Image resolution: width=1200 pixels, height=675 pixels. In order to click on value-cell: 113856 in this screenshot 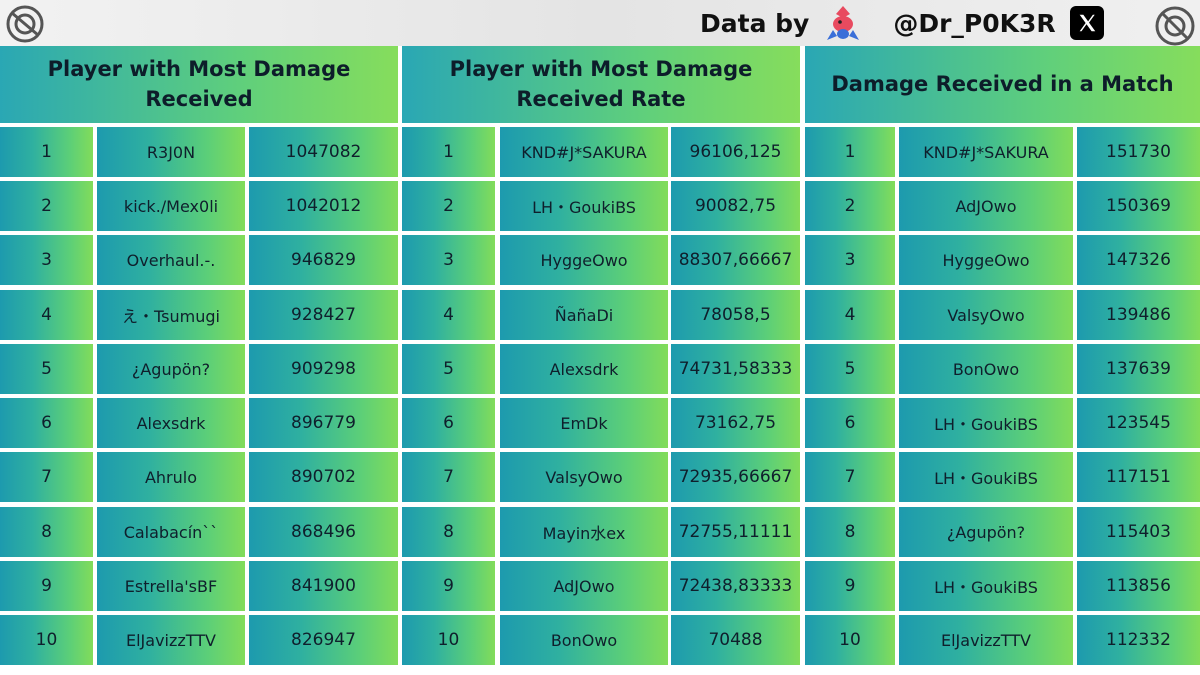, I will do `click(1138, 586)`.